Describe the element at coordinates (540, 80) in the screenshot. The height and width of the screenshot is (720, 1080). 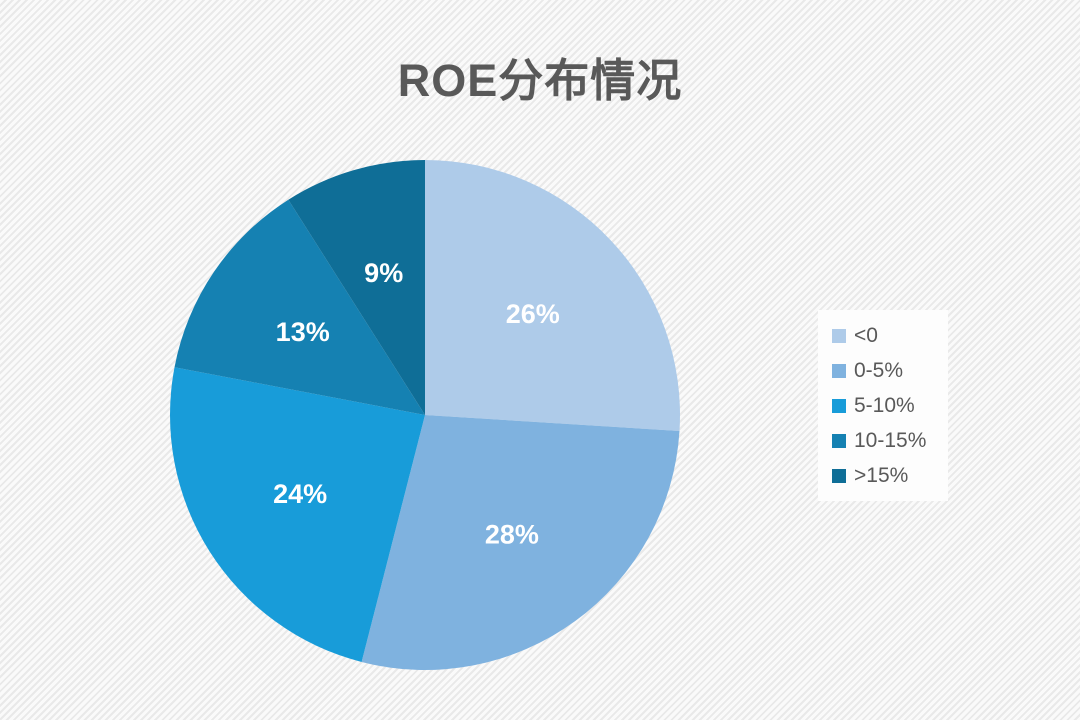
I see `chart-title: ROE分布情况` at that location.